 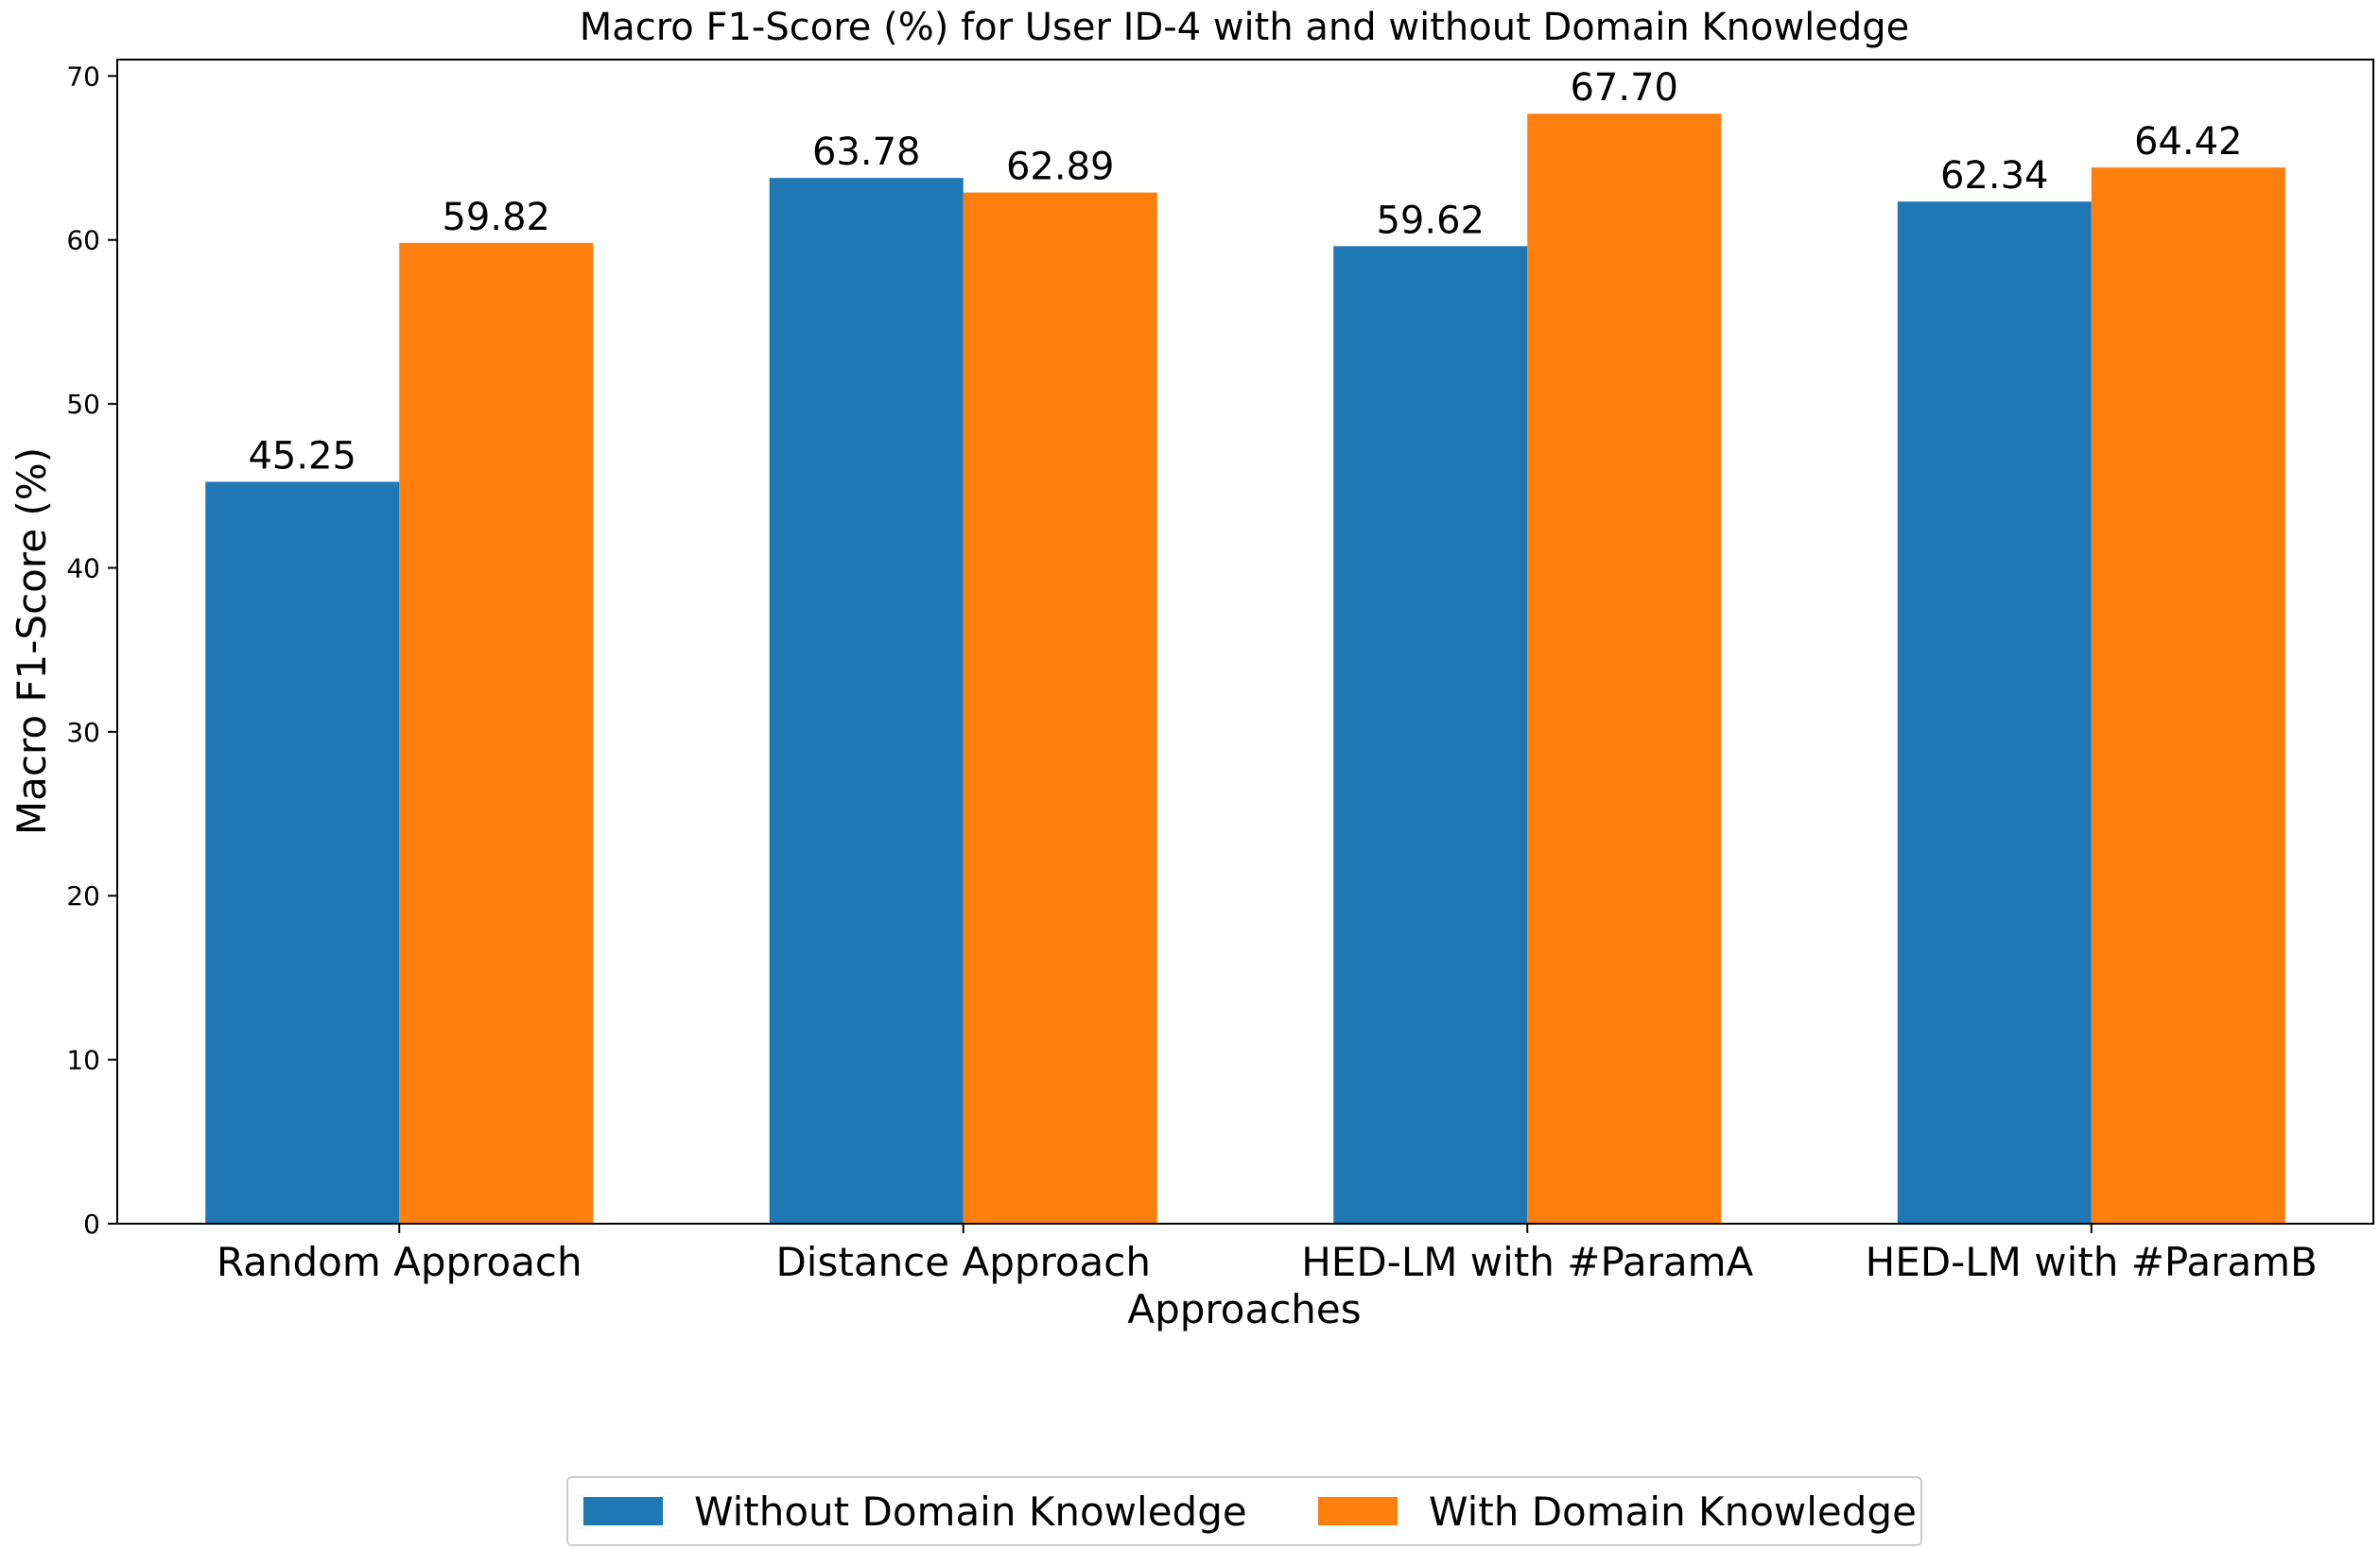 I want to click on legend-label: Without Domain Knowledge, so click(x=971, y=1511).